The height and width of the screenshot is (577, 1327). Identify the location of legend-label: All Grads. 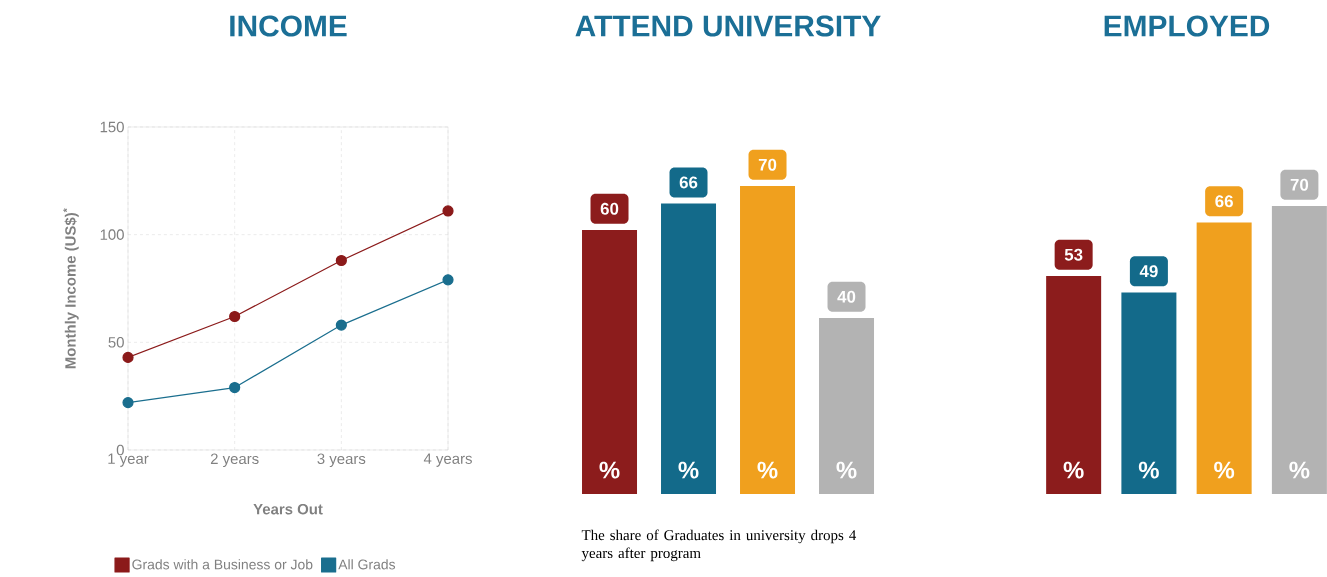
(367, 564).